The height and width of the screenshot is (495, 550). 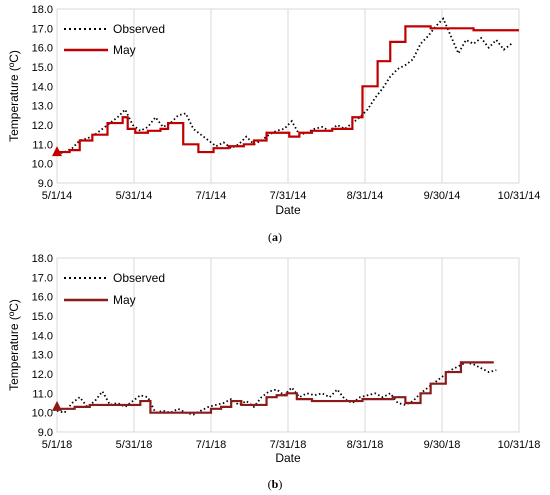 What do you see at coordinates (519, 196) in the screenshot?
I see `x-tick-label: 10/31/14` at bounding box center [519, 196].